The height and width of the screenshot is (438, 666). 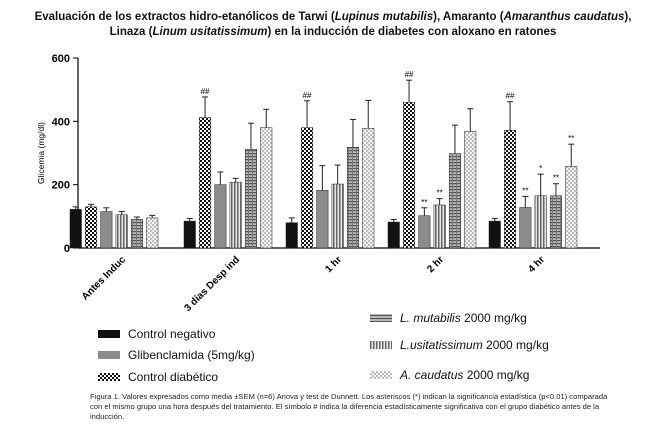 I want to click on y-tick-label: 0, so click(x=67, y=249).